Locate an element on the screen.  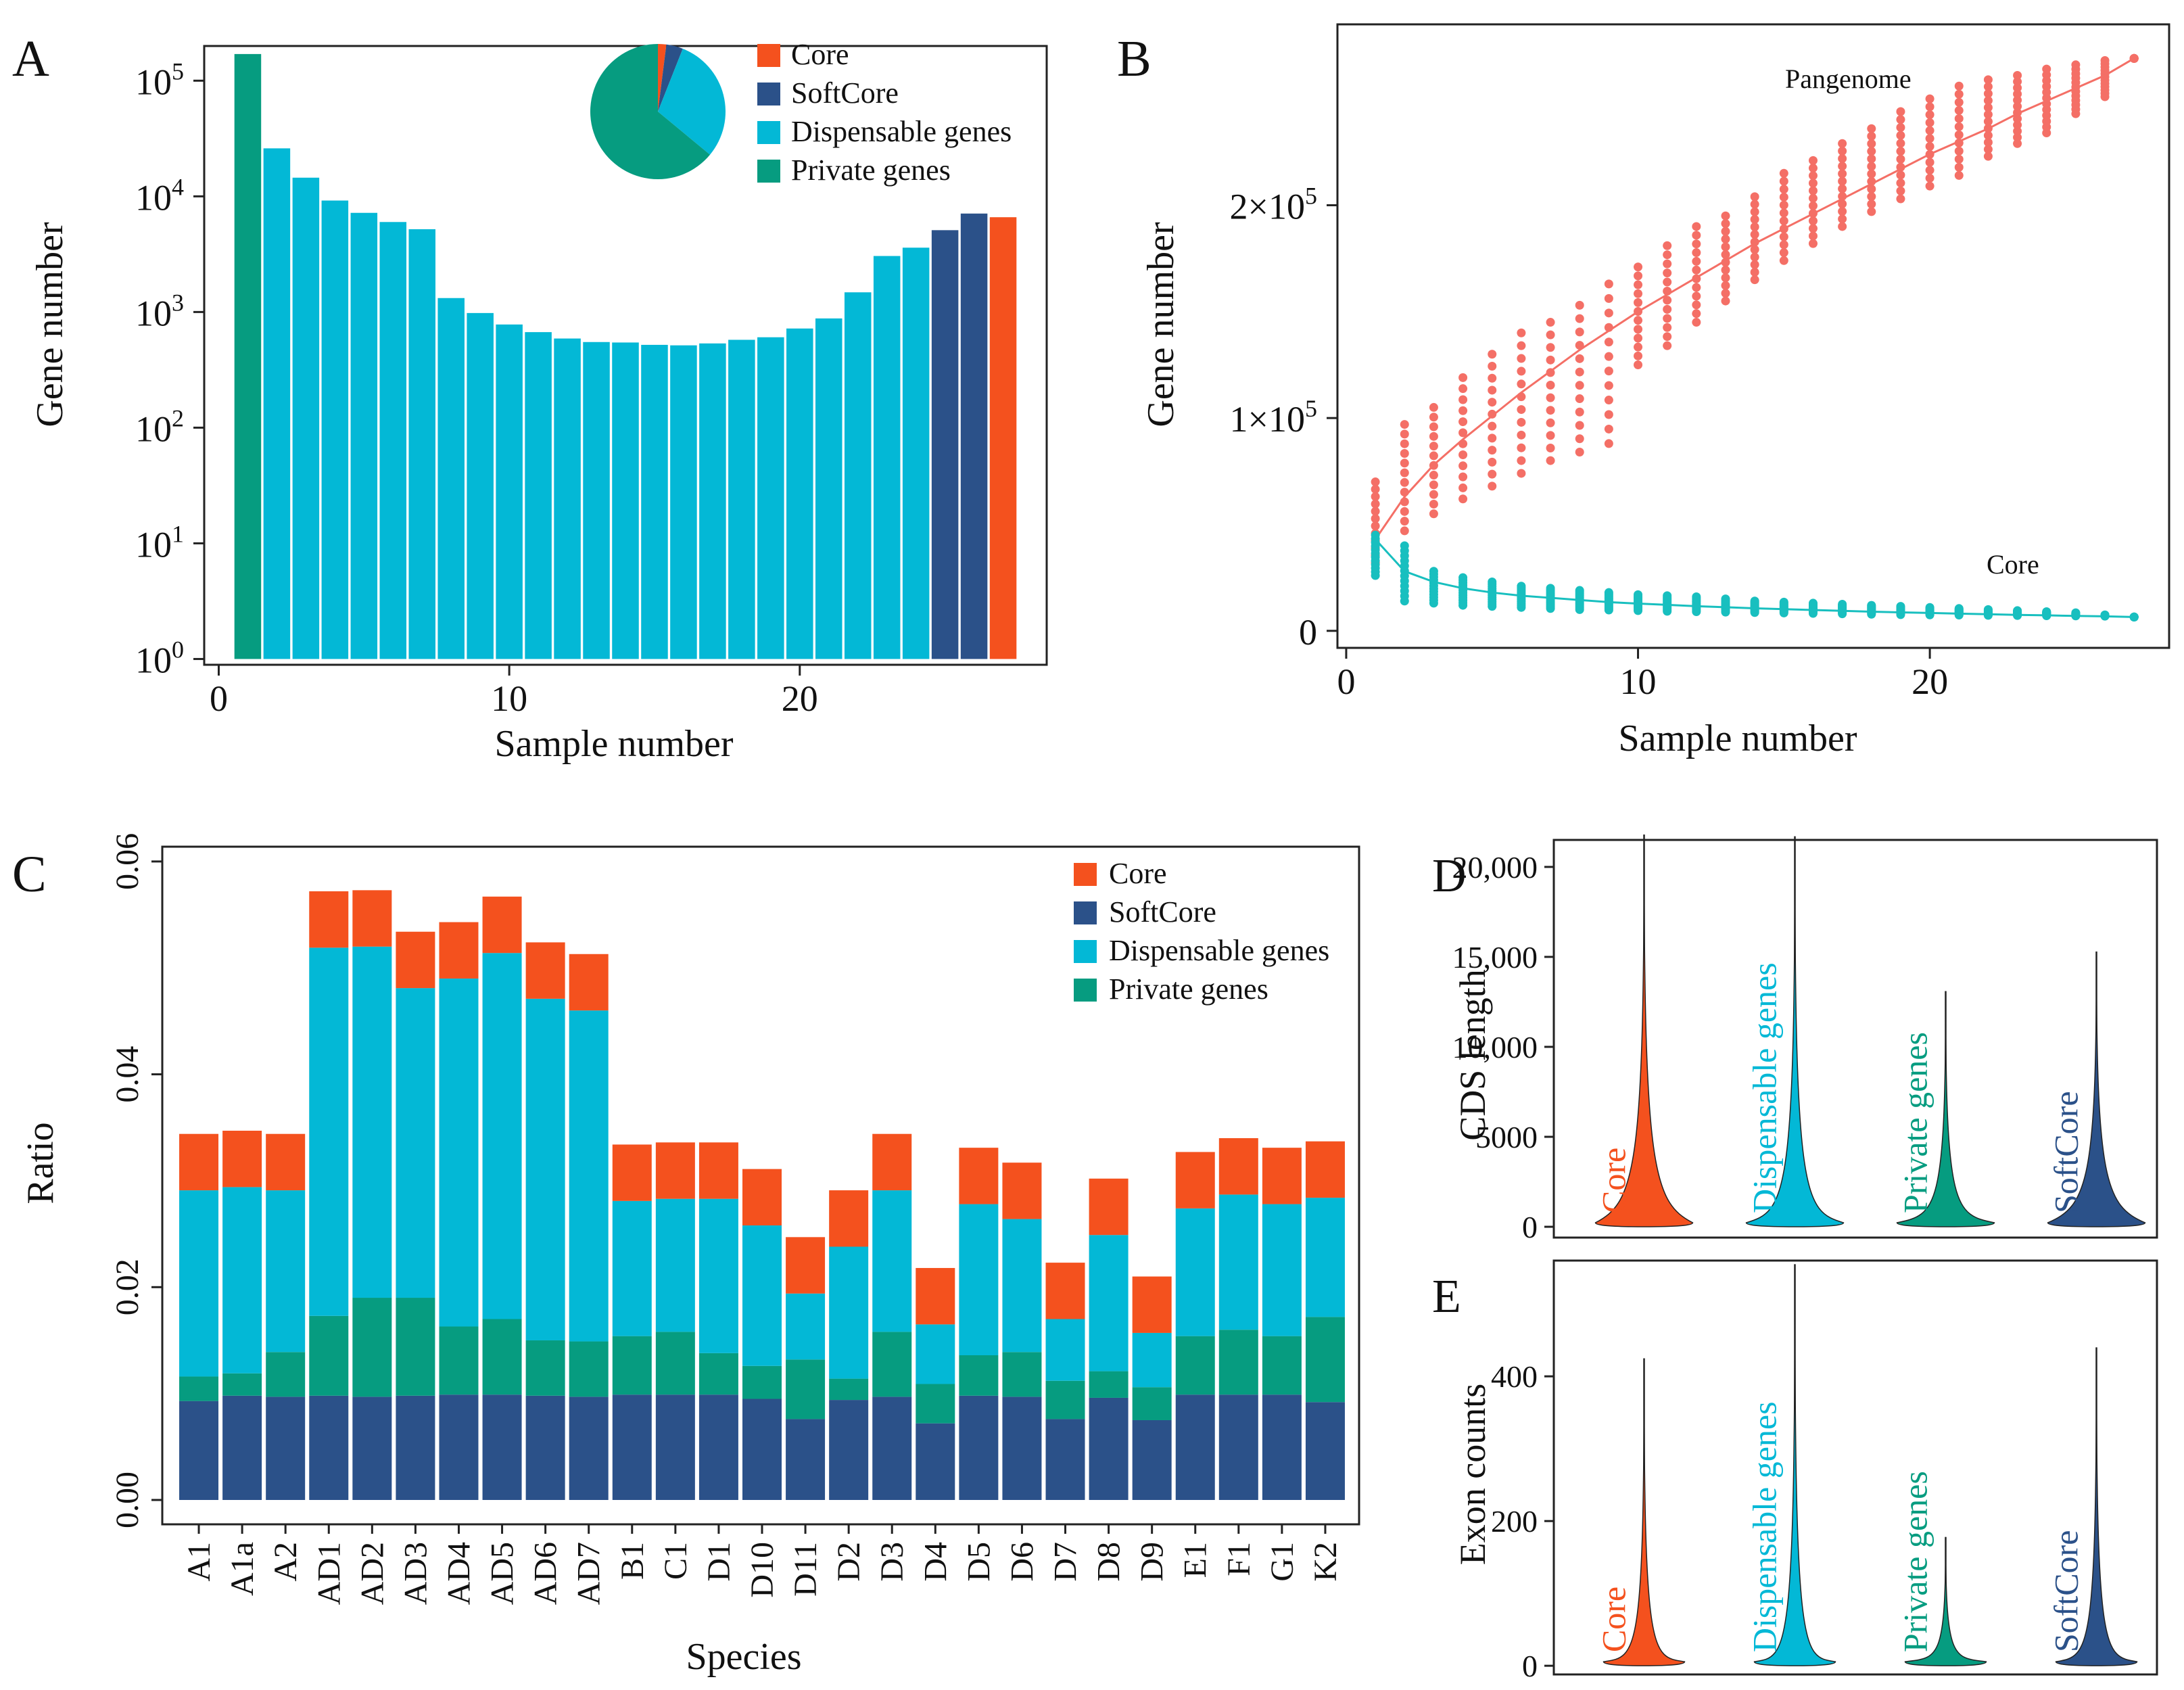
violin-group-label: SoftCore is located at coordinates (2066, 1152).